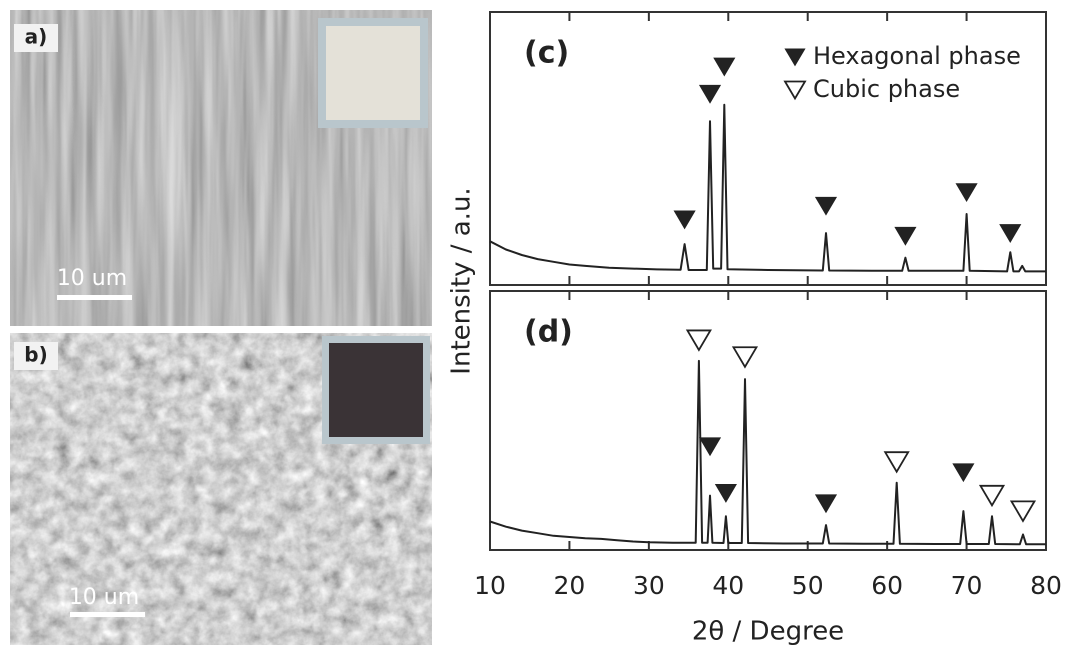 The height and width of the screenshot is (648, 1067). What do you see at coordinates (768, 632) in the screenshot?
I see `x-axis-label: 2θ / Degree` at bounding box center [768, 632].